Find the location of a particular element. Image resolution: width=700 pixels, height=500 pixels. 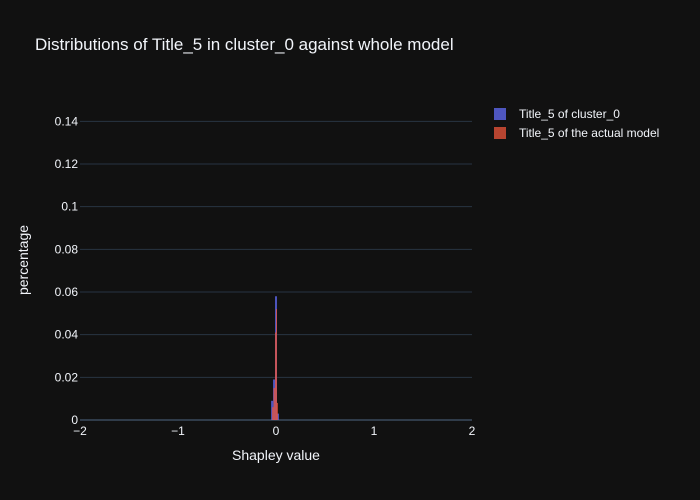

x-axis-title: Shapley value is located at coordinates (276, 455).